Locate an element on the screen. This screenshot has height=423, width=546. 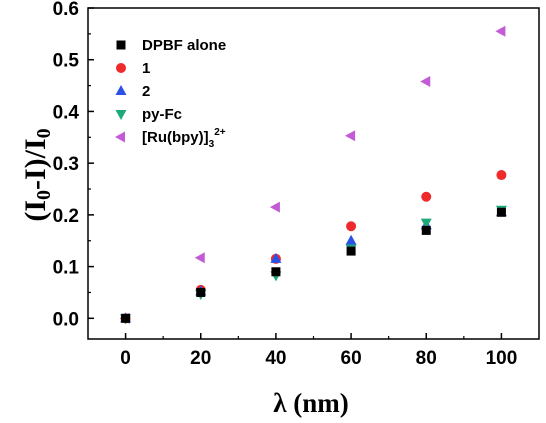
y-tick-label-3: 0.3 is located at coordinates (66, 164).